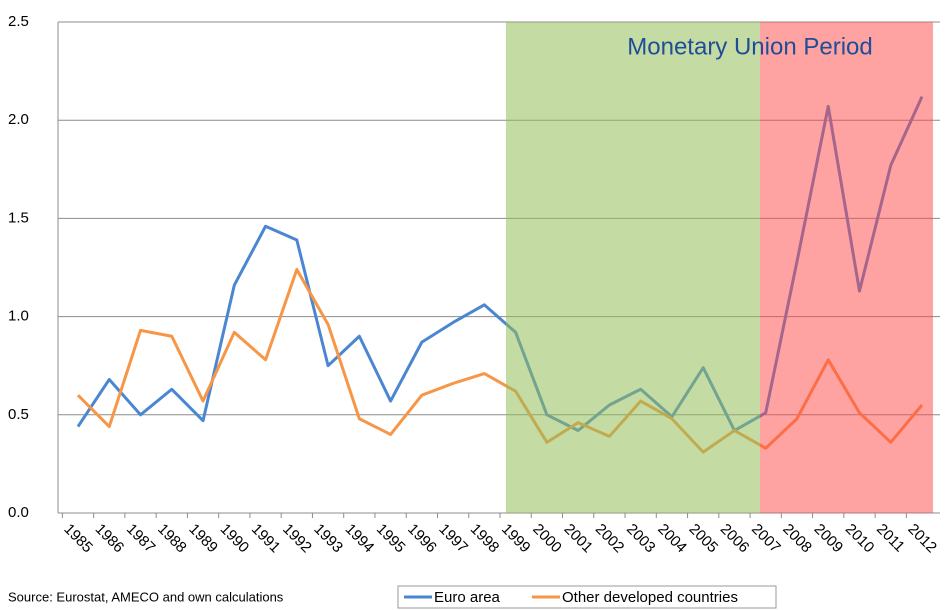 This screenshot has height=610, width=952. Describe the element at coordinates (922, 539) in the screenshot. I see `x-tick-label: 2012` at that location.